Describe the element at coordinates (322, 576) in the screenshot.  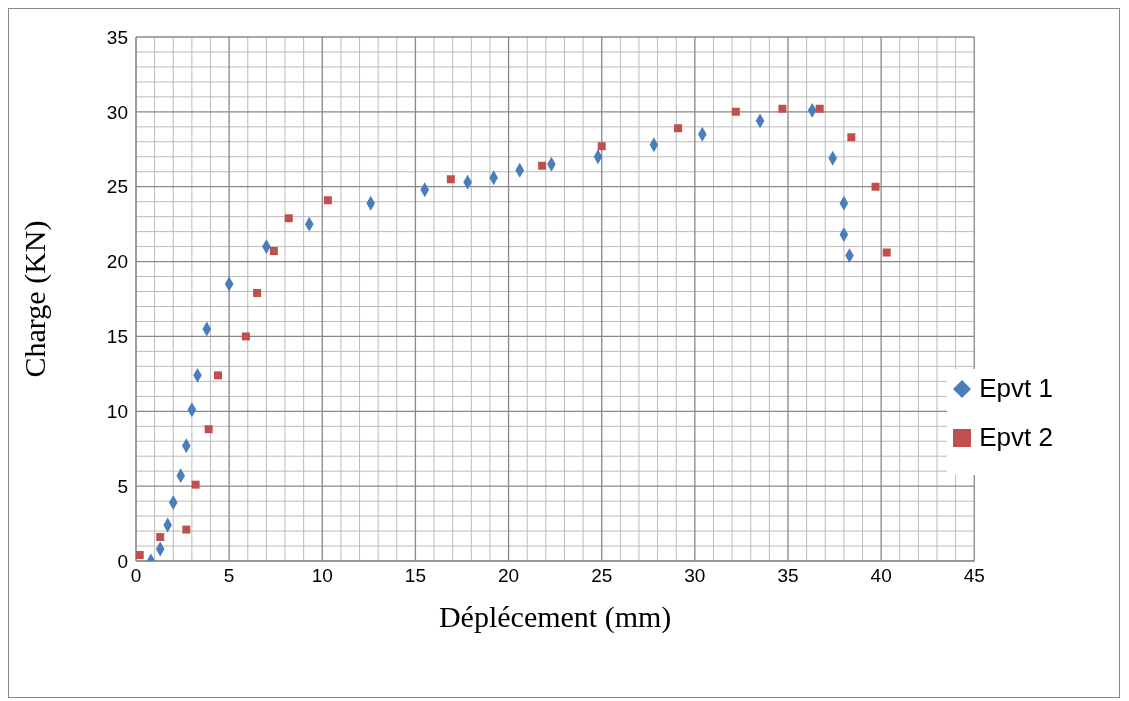
I see `x-tick-label: 10` at that location.